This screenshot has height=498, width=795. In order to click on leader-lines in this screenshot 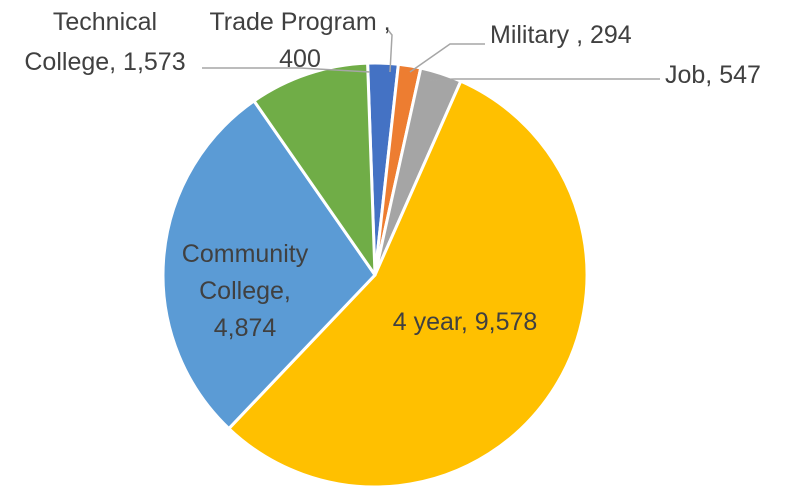, I will do `click(431, 55)`.